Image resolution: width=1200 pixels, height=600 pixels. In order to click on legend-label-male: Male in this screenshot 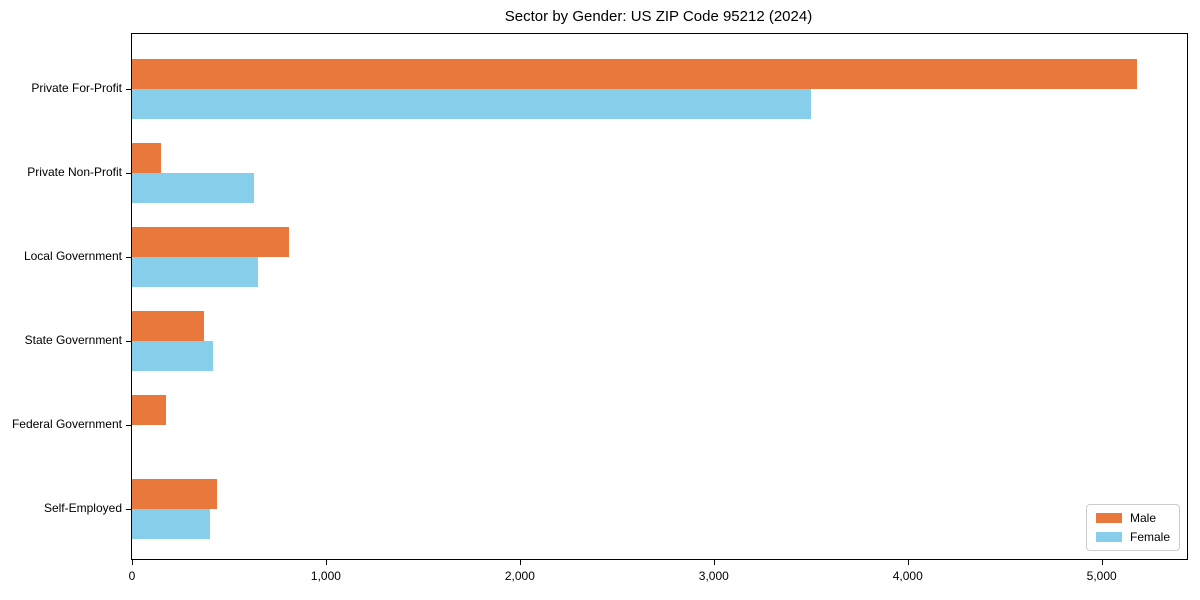, I will do `click(1142, 518)`.